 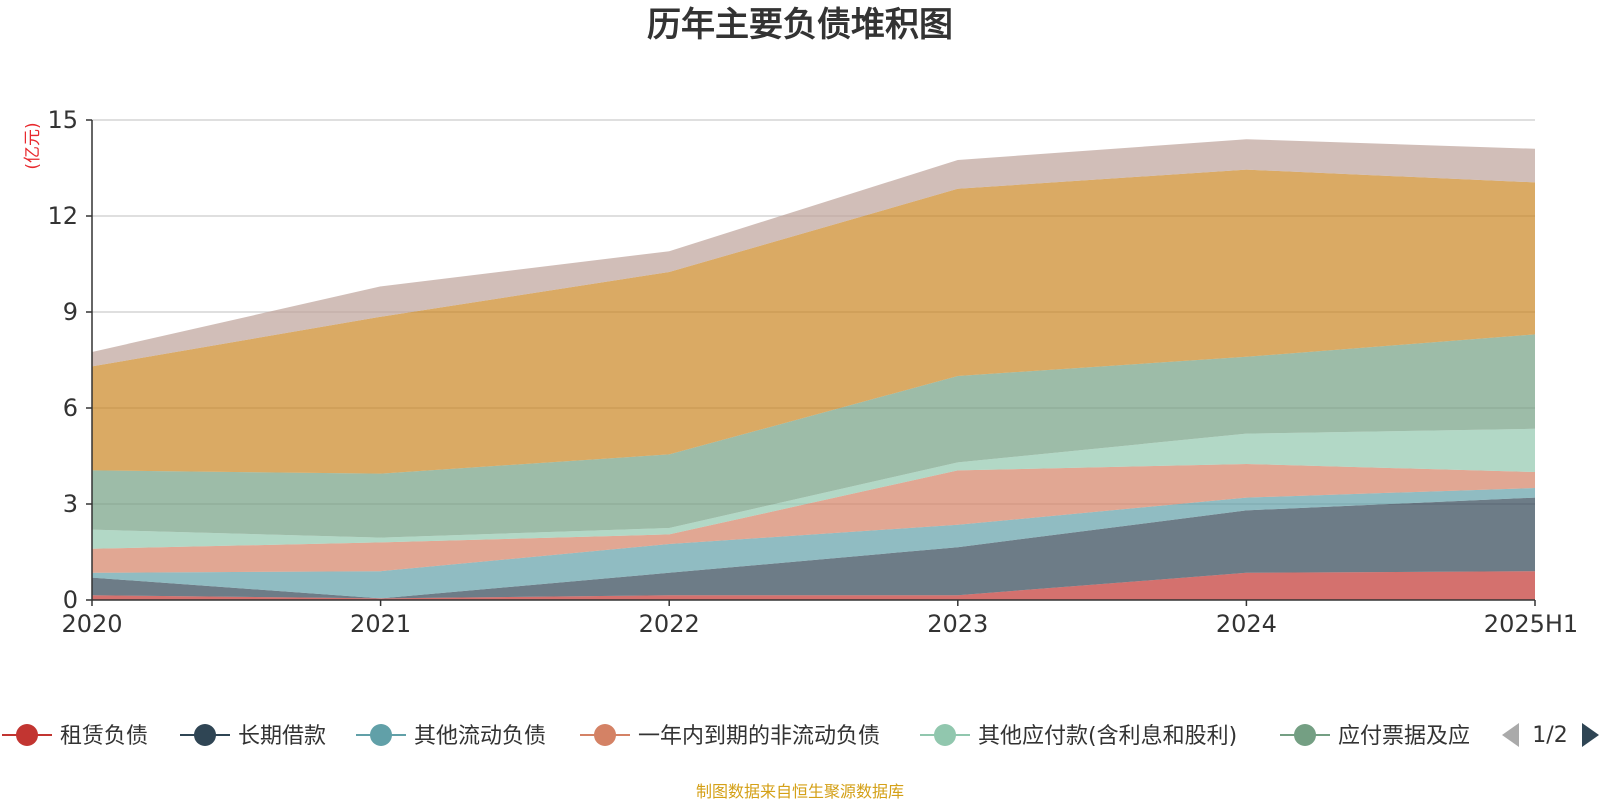 What do you see at coordinates (70, 408) in the screenshot?
I see `y-tick-label: 6` at bounding box center [70, 408].